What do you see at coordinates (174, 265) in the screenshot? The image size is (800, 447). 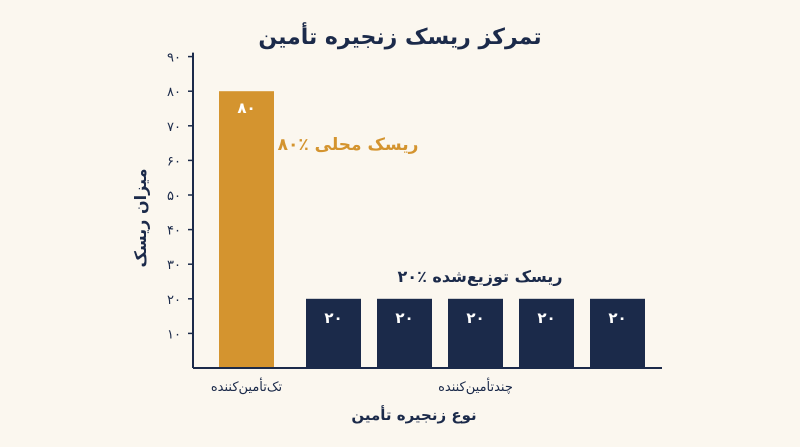 I see `y-tick-label: ۳۰` at bounding box center [174, 265].